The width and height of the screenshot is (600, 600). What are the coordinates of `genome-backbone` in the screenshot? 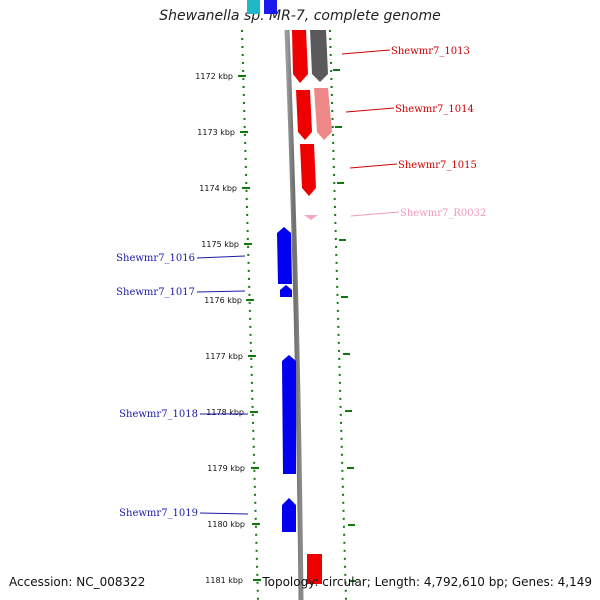 It's located at (294, 314).